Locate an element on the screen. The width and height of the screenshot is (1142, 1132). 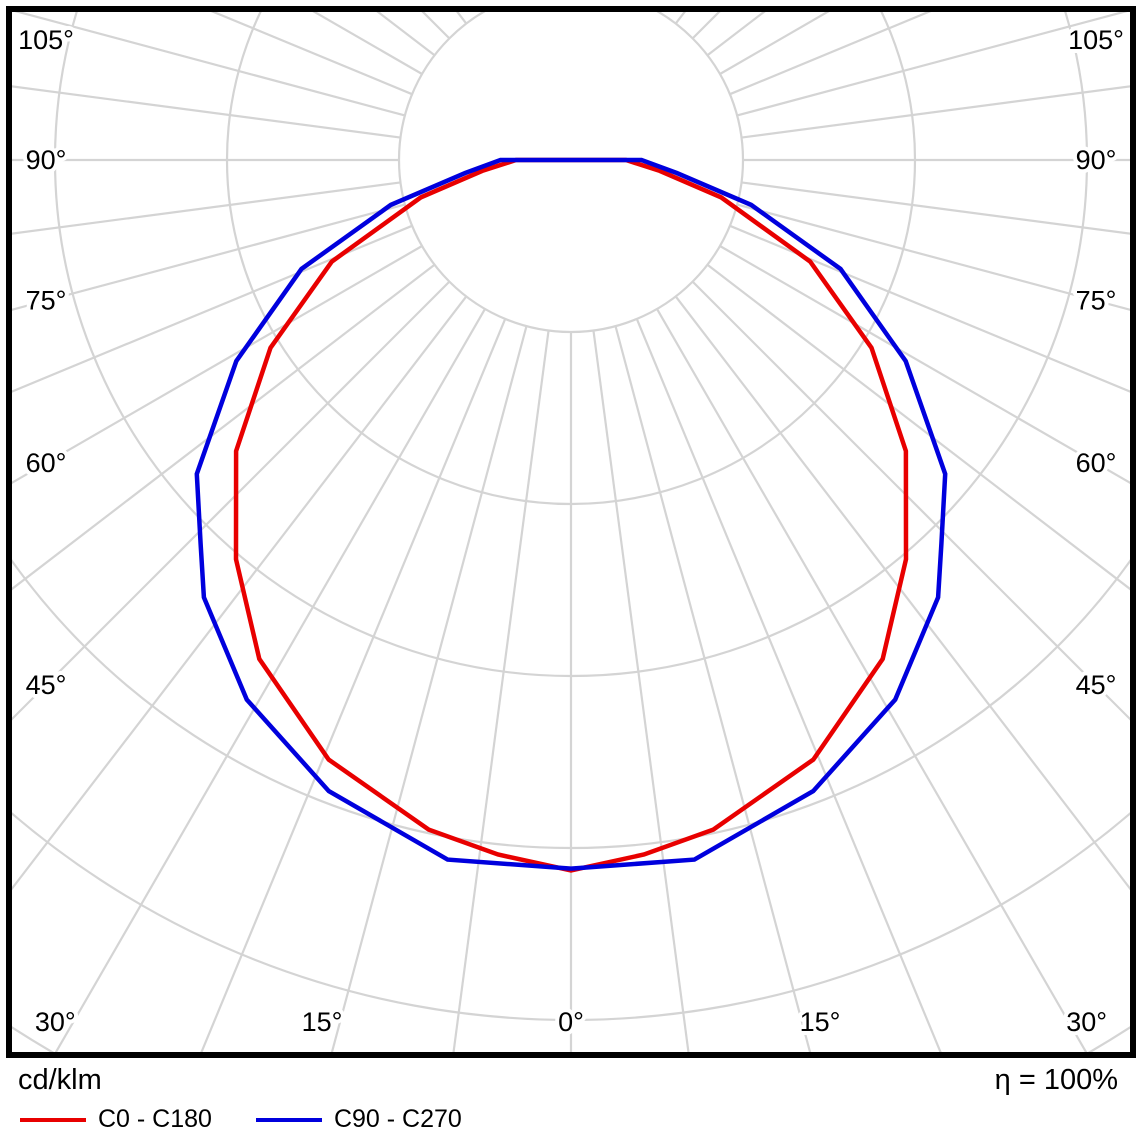
angle-label-right-30: 30° is located at coordinates (1086, 1022).